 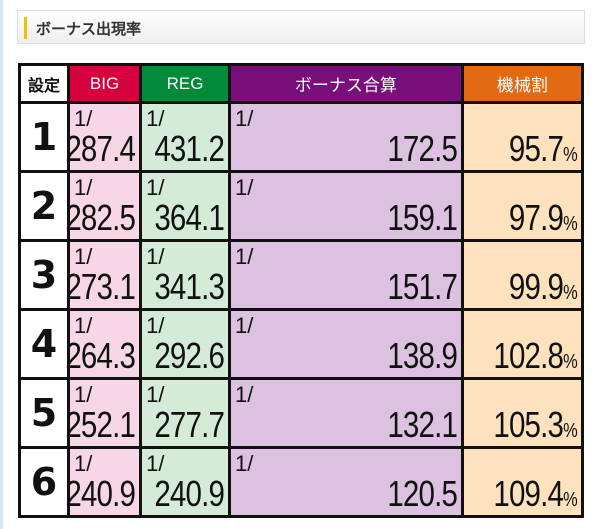 I want to click on payout-rate-value: 99.9, so click(x=536, y=286).